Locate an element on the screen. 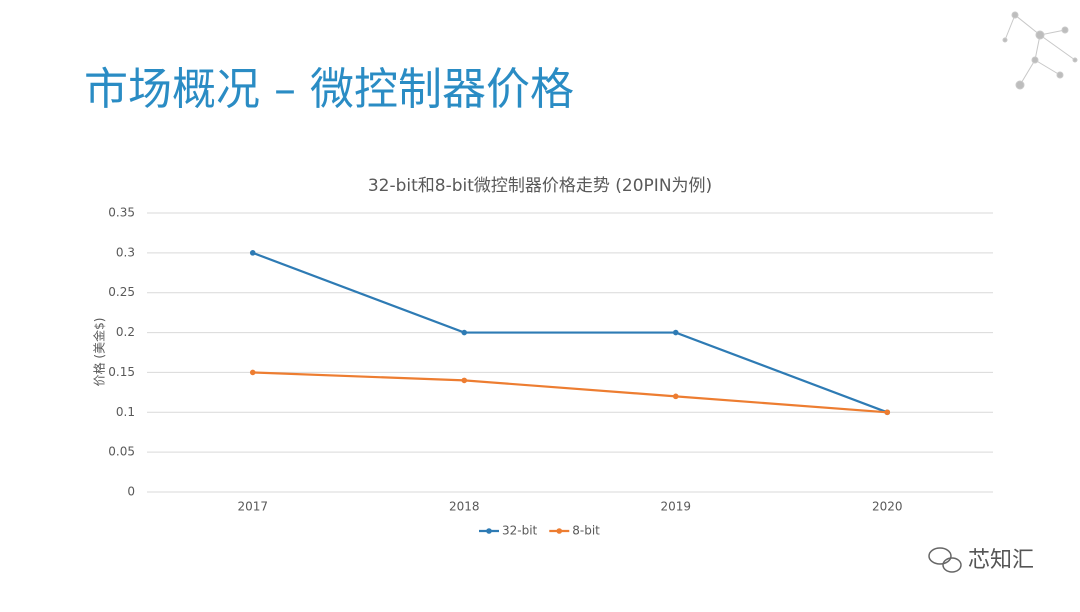 This screenshot has height=612, width=1080. y-tick-label: 0.35 is located at coordinates (121, 213).